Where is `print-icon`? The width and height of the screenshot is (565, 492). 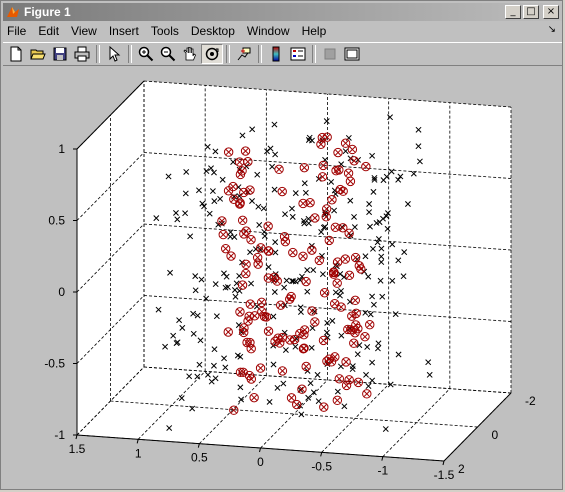 print-icon is located at coordinates (82, 54).